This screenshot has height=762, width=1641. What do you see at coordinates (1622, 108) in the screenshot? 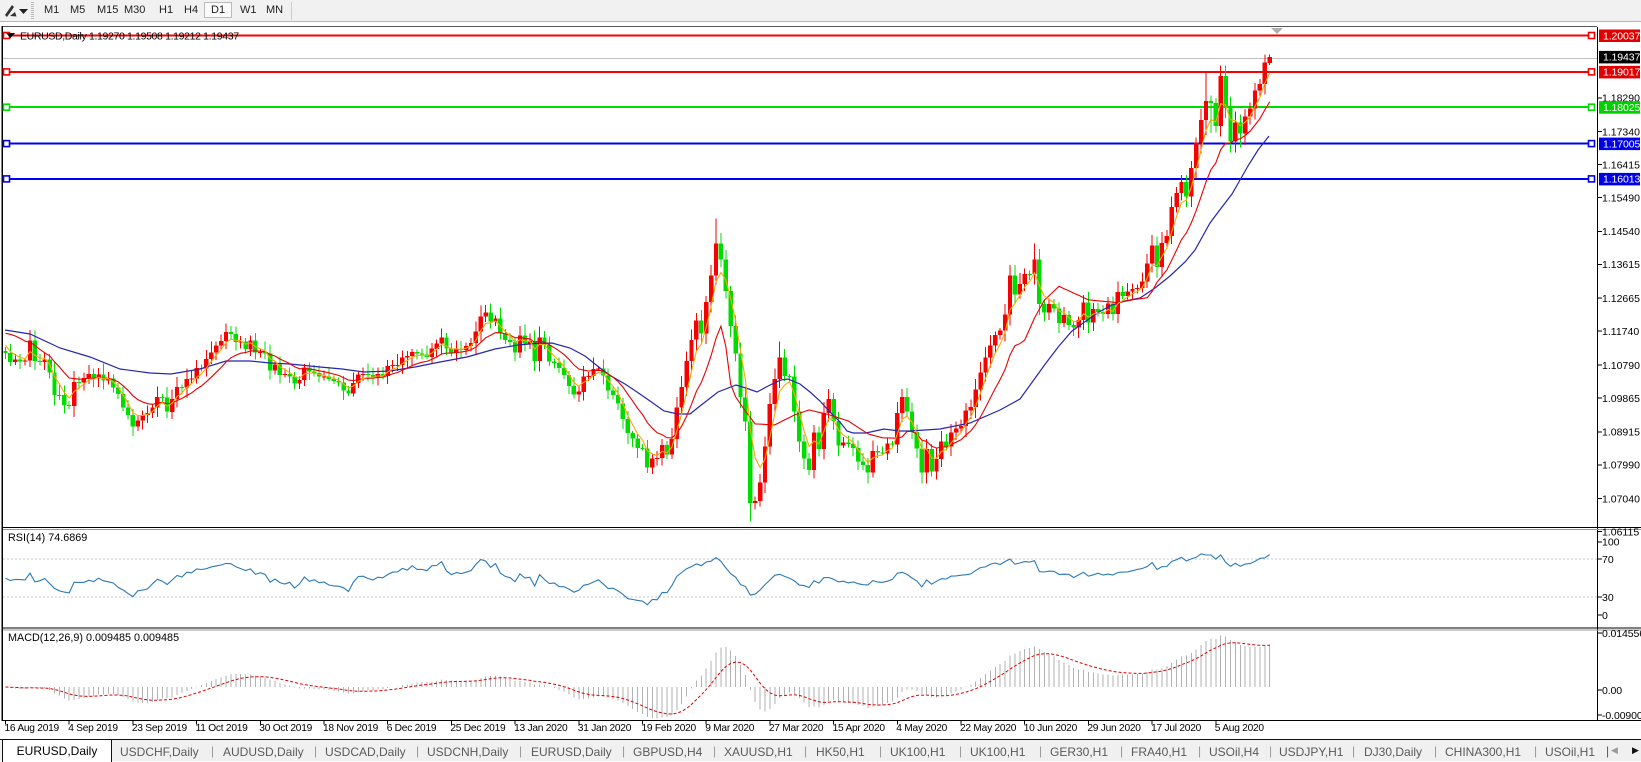
I see `svg-text: 1.18025` at bounding box center [1622, 108].